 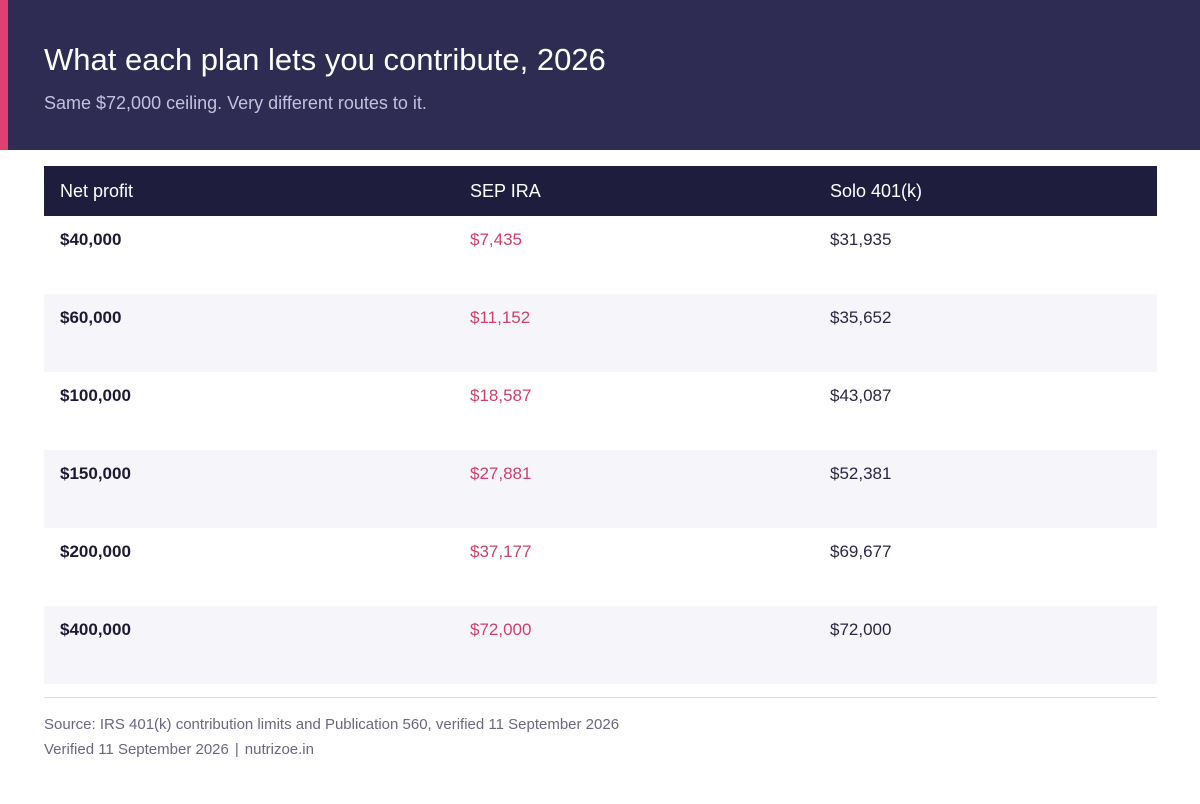 I want to click on net-profit-cell: $150,000, so click(x=95, y=473).